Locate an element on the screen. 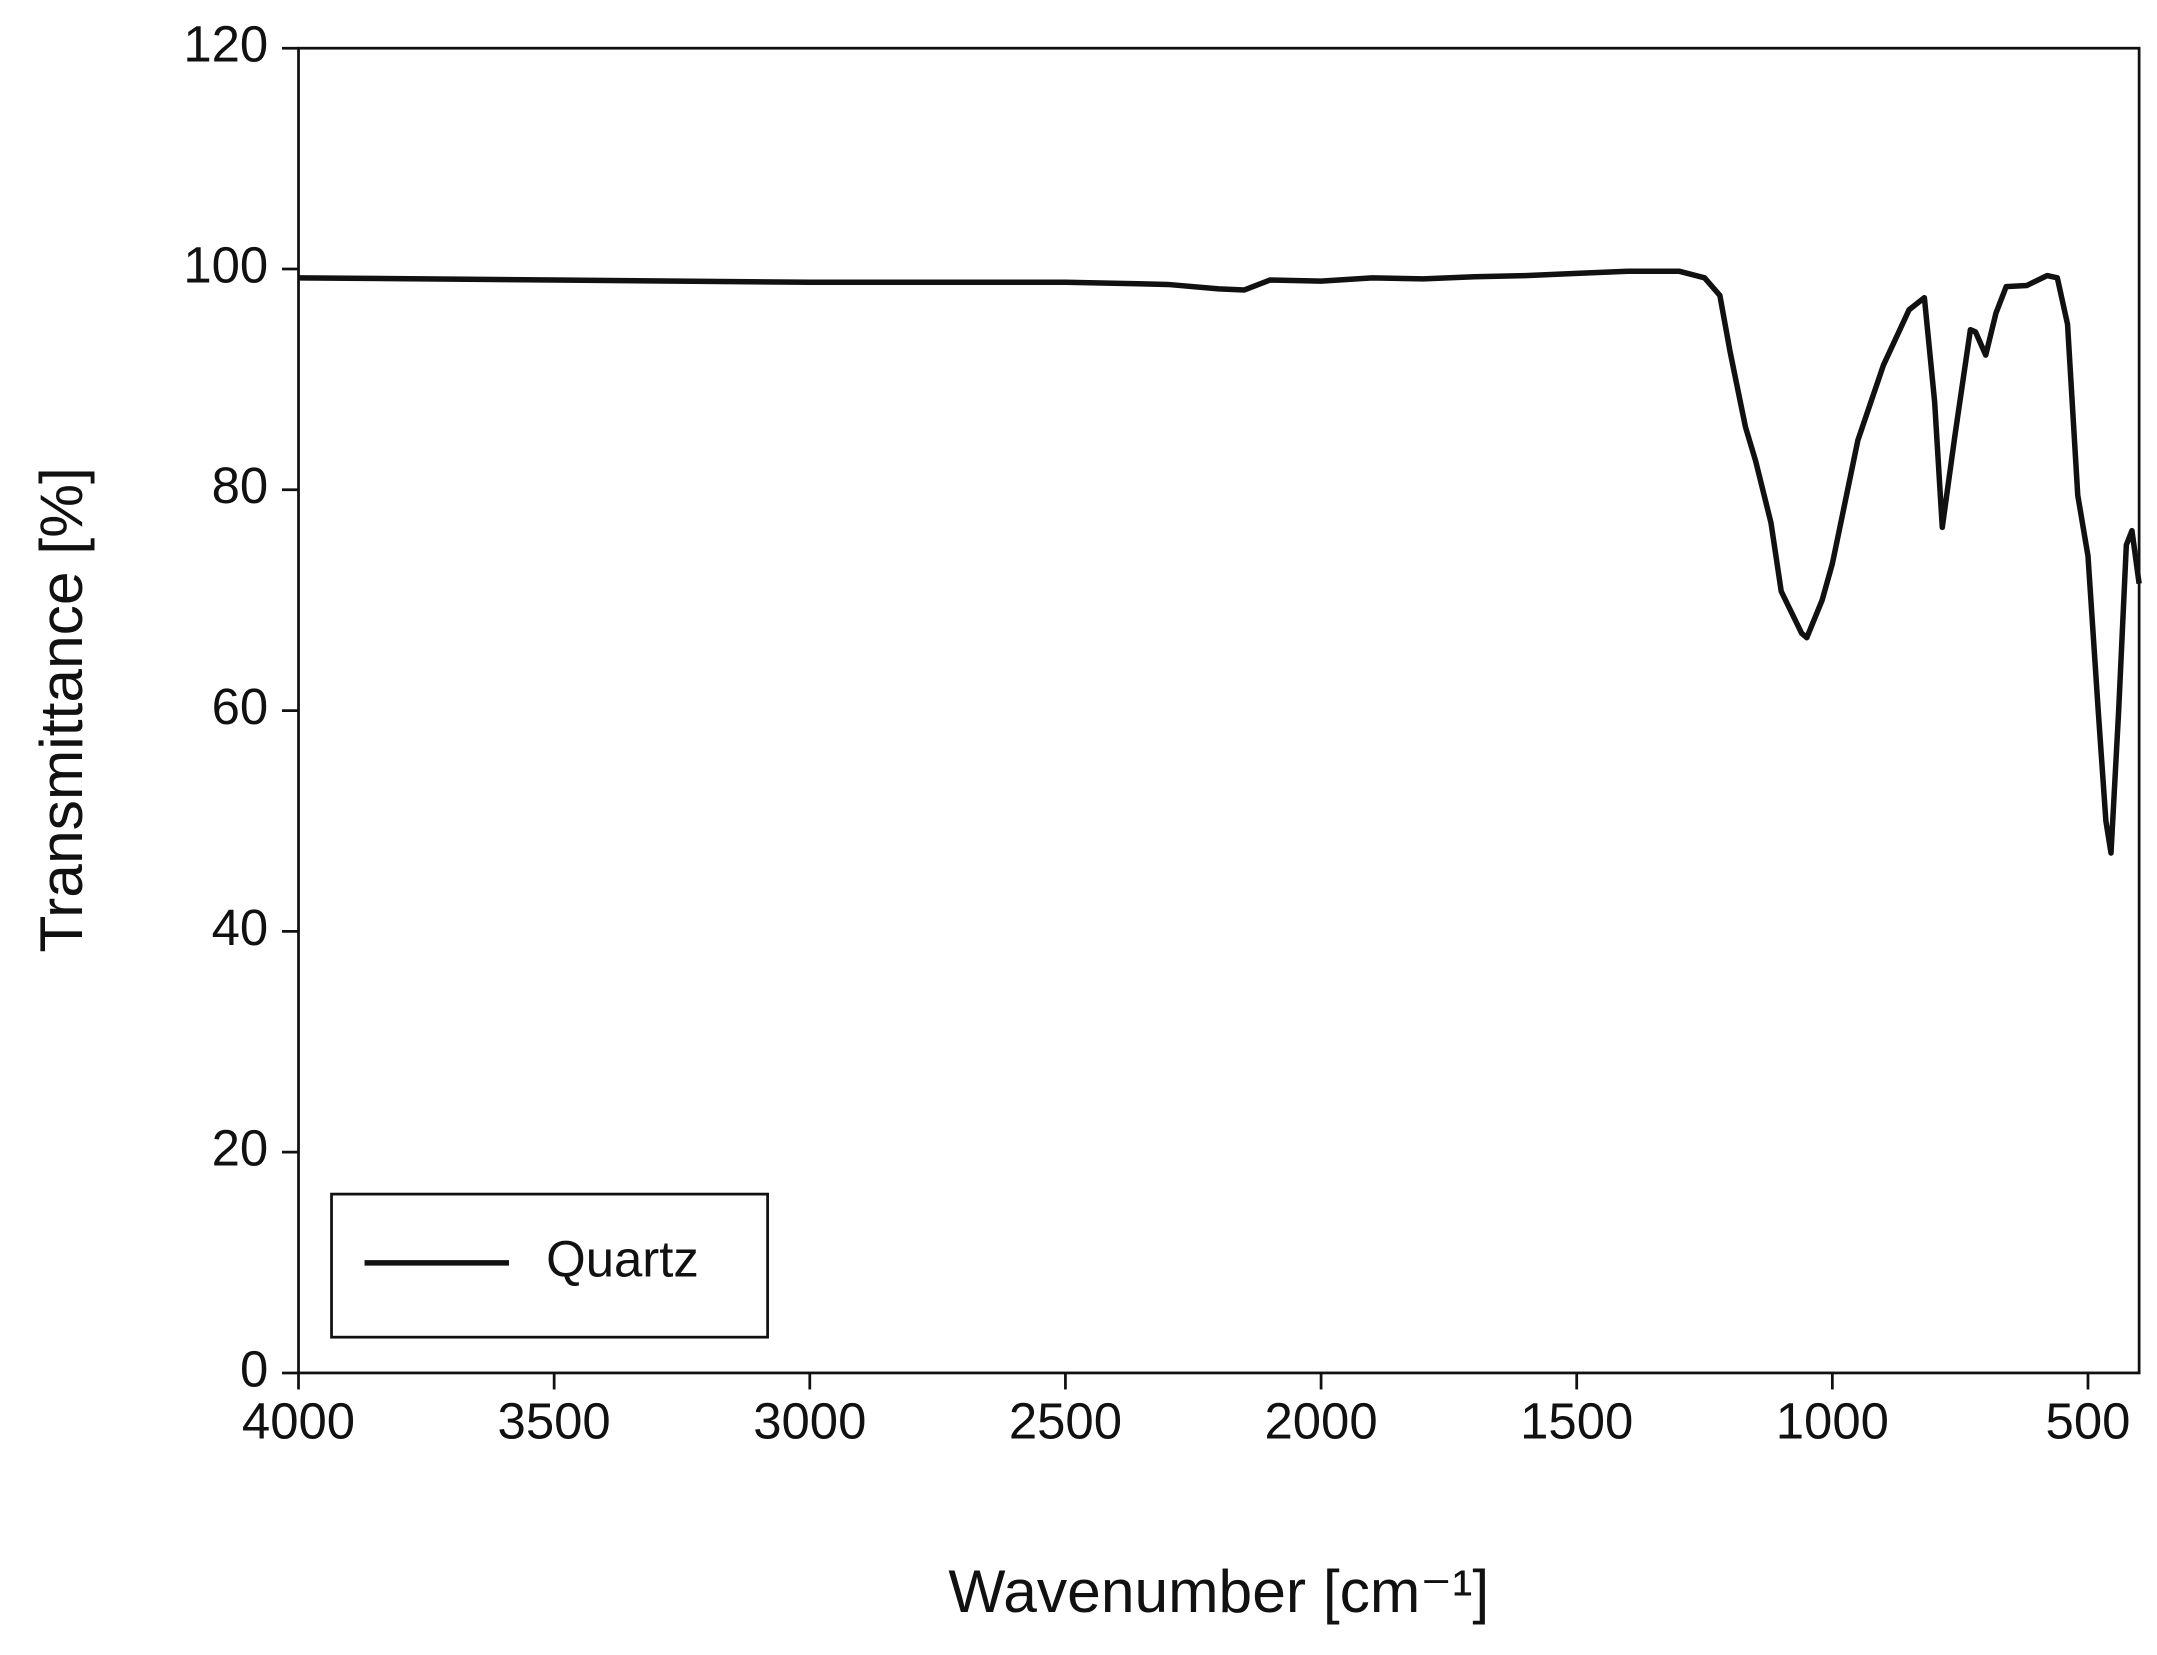 The height and width of the screenshot is (1655, 2157). y-tick-label: 20 is located at coordinates (240, 1148).